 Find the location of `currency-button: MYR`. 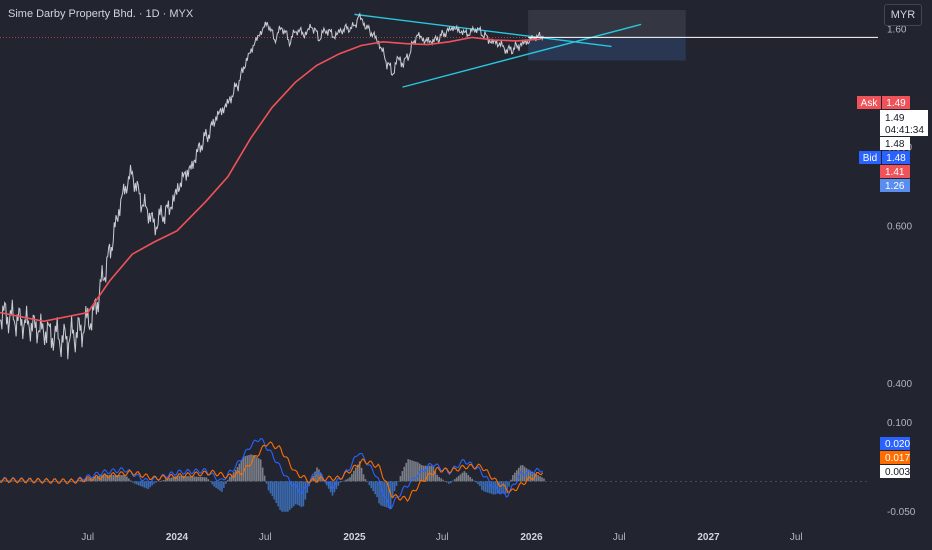

currency-button: MYR is located at coordinates (903, 15).